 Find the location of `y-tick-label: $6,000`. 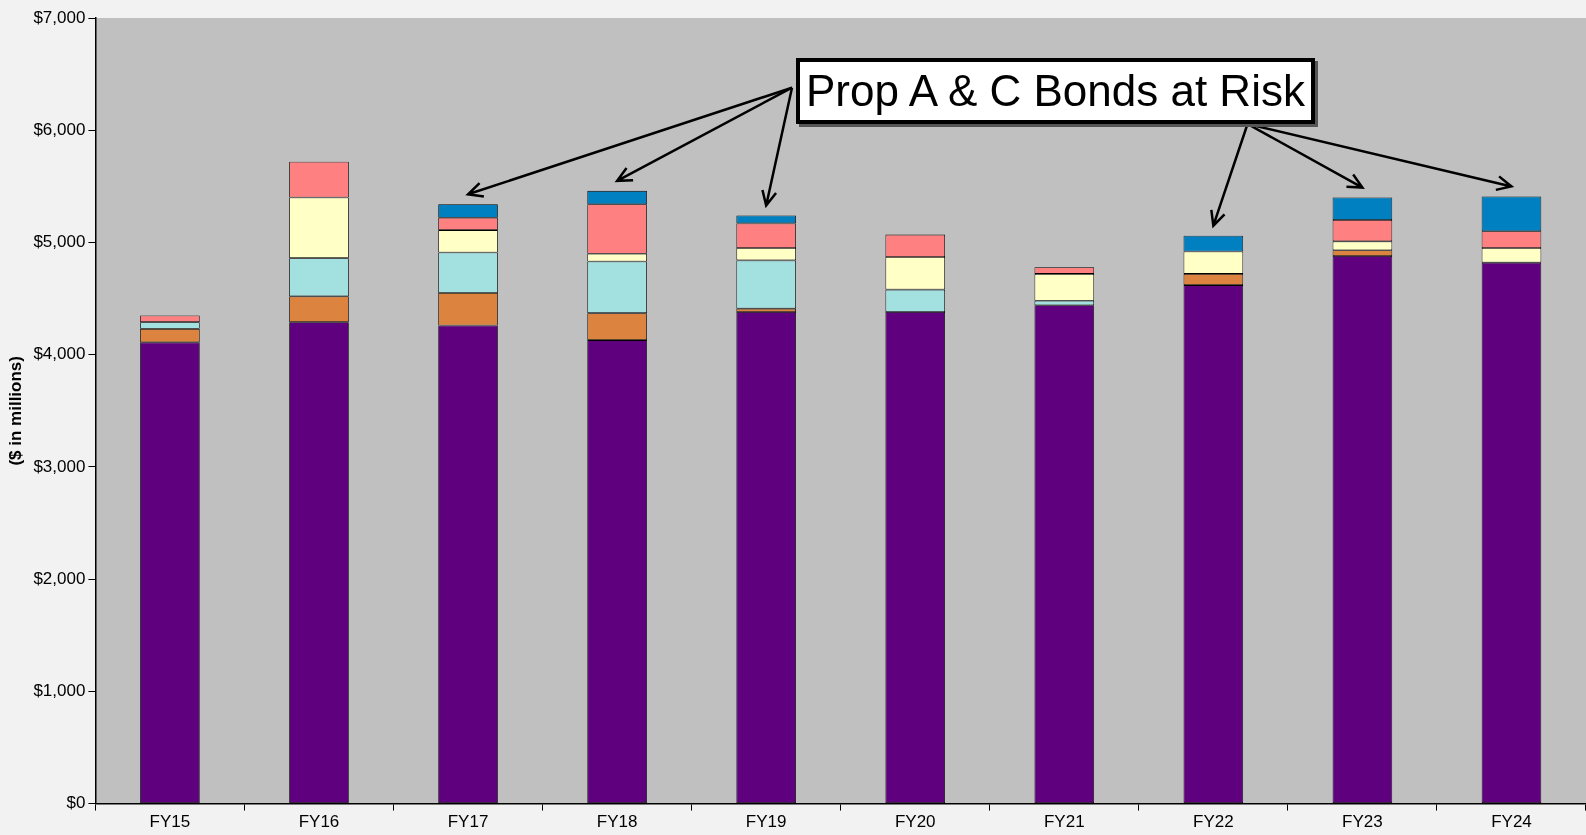

y-tick-label: $6,000 is located at coordinates (59, 129).